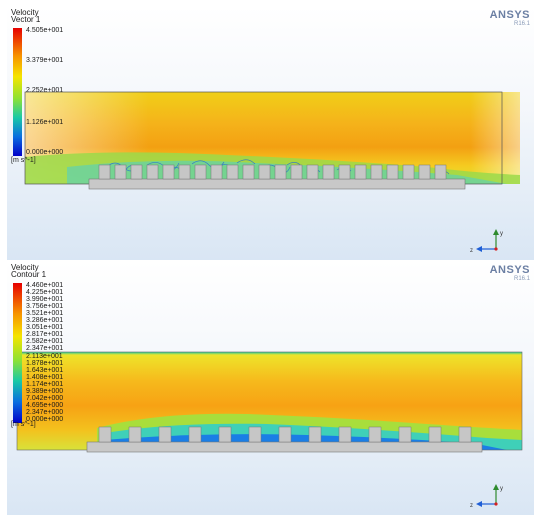  What do you see at coordinates (29, 274) in the screenshot?
I see `plot-name-label: Contour 1` at bounding box center [29, 274].